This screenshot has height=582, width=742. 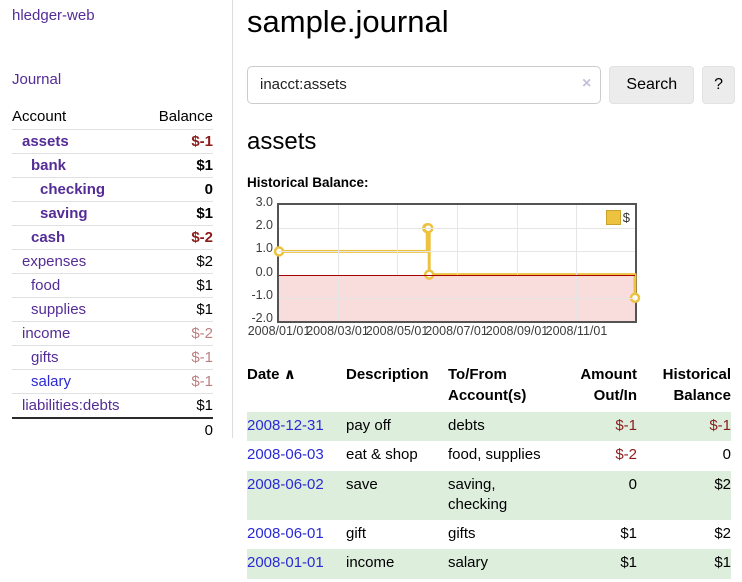 What do you see at coordinates (59, 309) in the screenshot?
I see `account-link-supplies: supplies` at bounding box center [59, 309].